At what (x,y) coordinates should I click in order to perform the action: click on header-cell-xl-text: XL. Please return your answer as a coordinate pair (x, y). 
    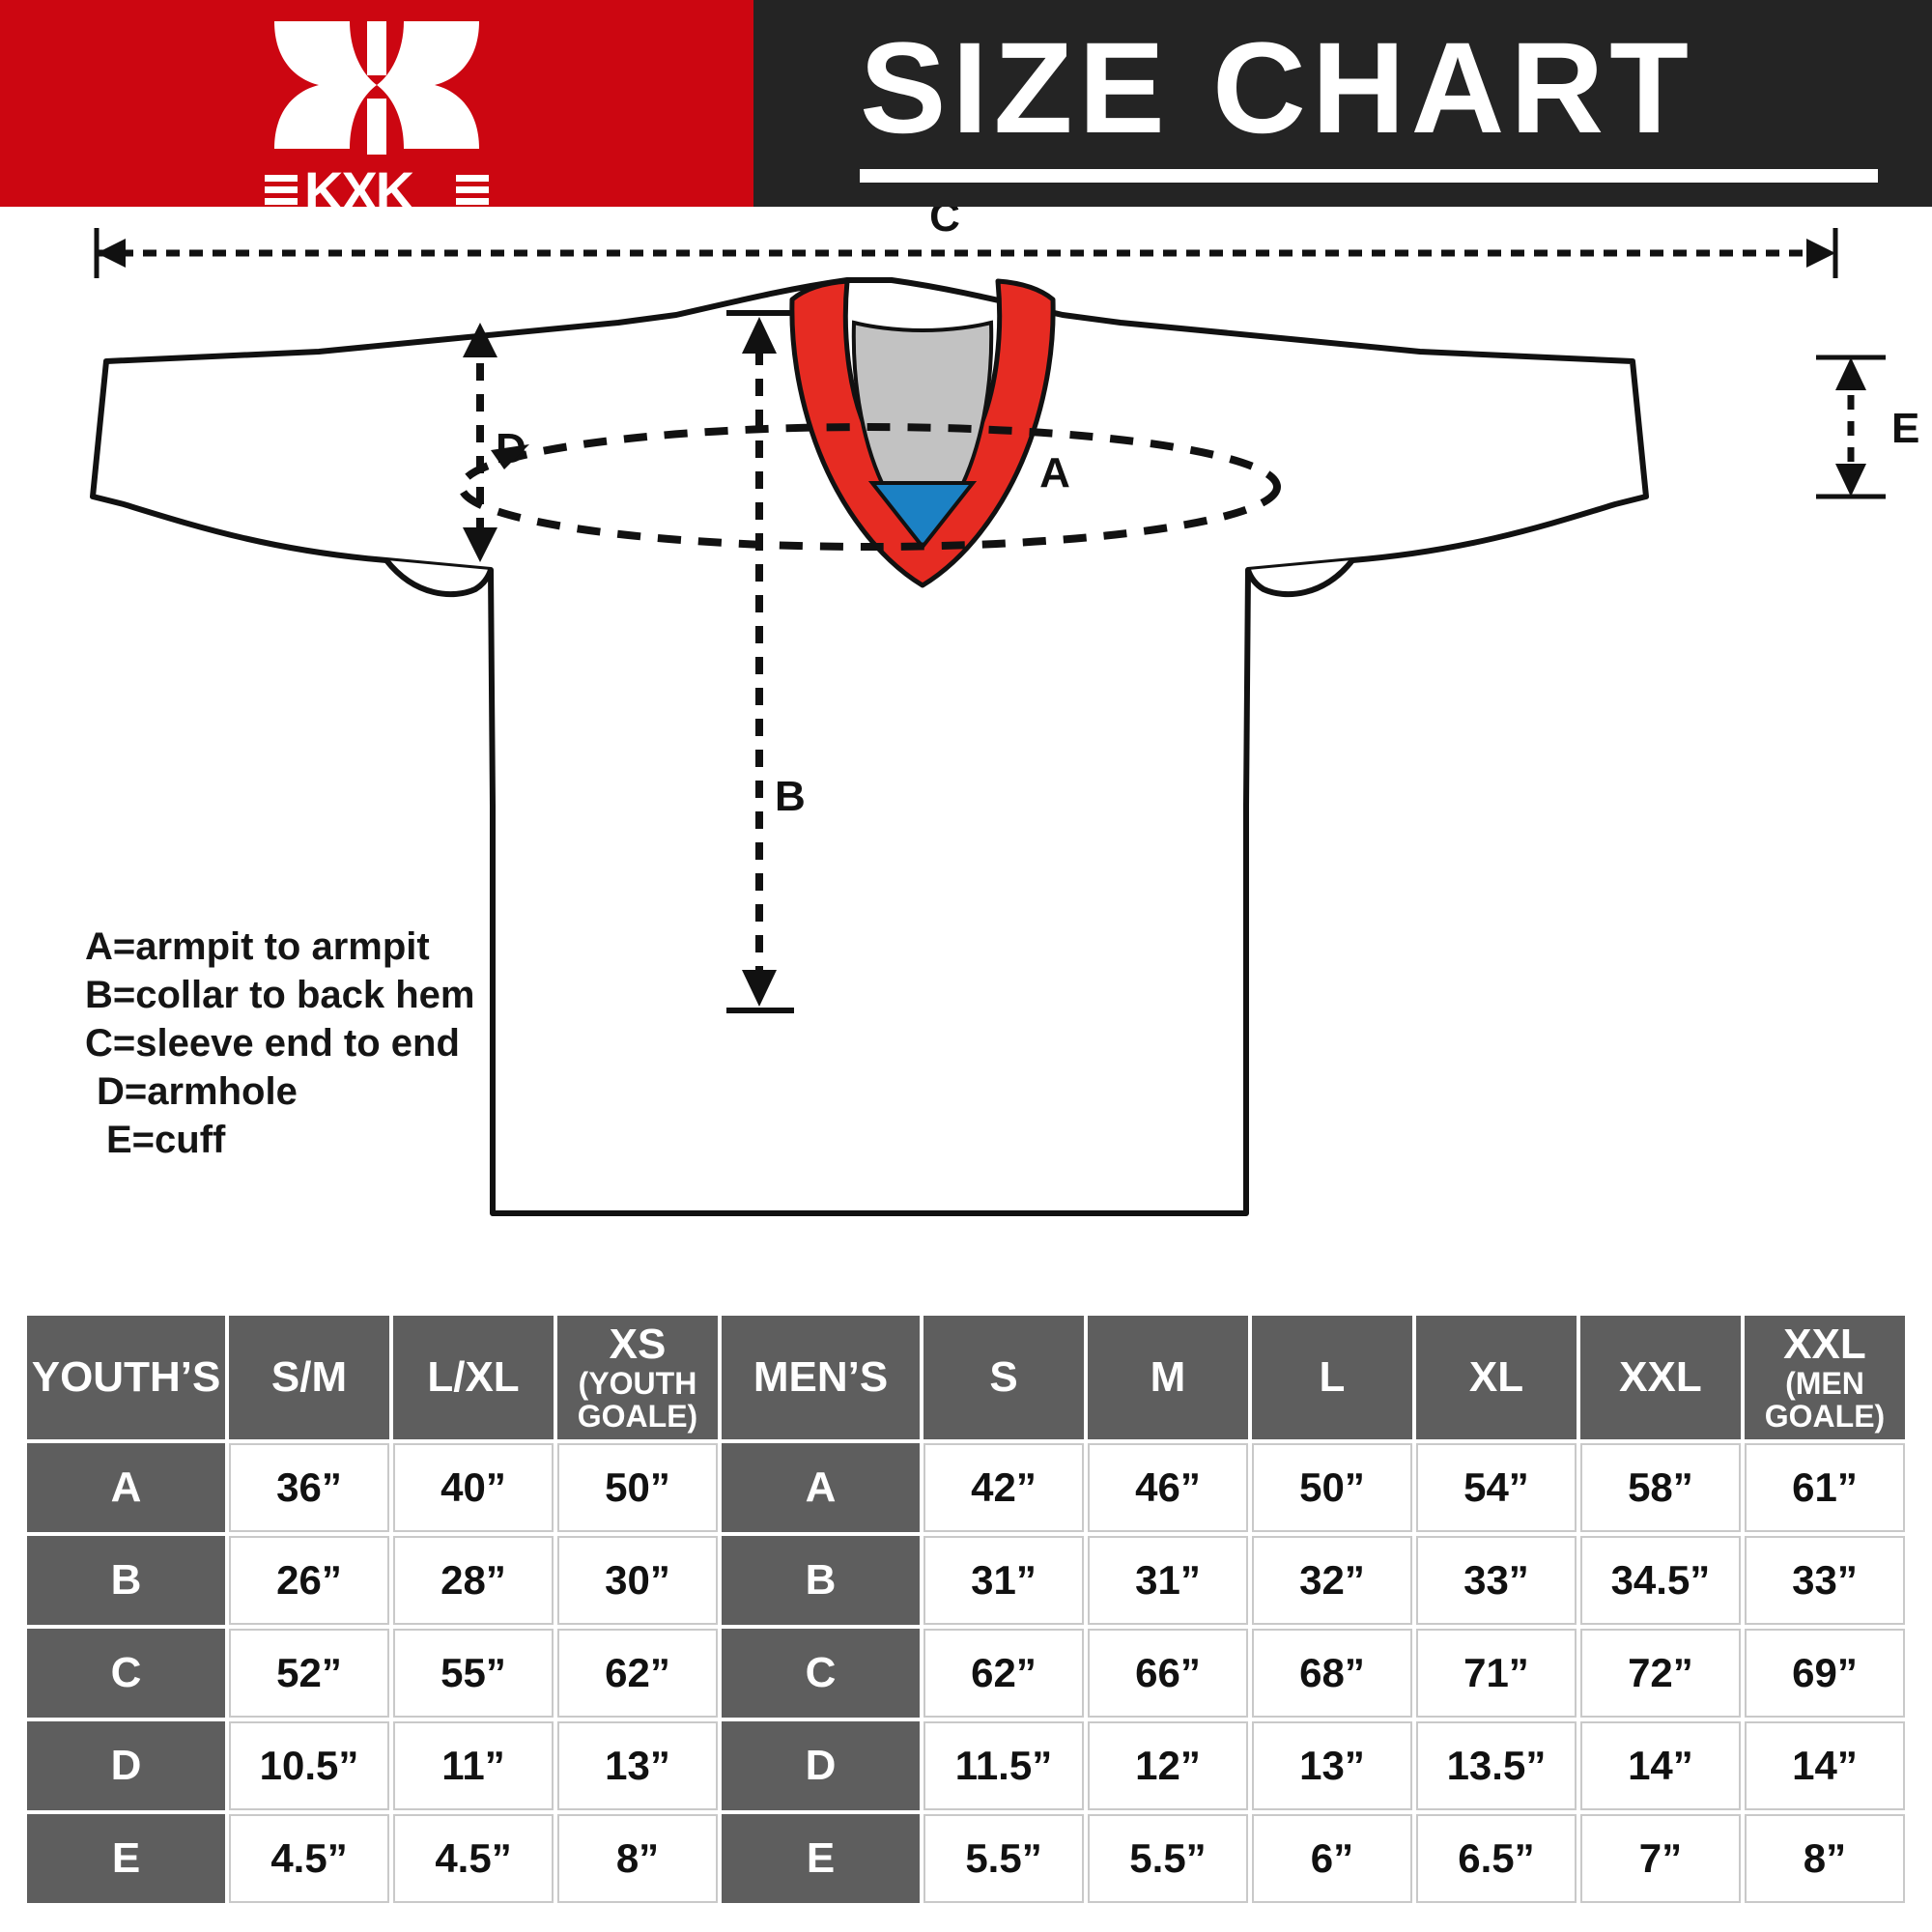
    Looking at the image, I should click on (1496, 1377).